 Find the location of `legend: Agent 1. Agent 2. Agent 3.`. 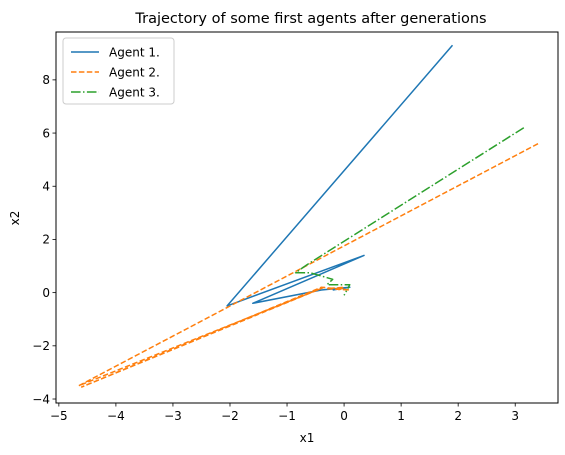

legend: Agent 1. Agent 2. Agent 3. is located at coordinates (118, 71).